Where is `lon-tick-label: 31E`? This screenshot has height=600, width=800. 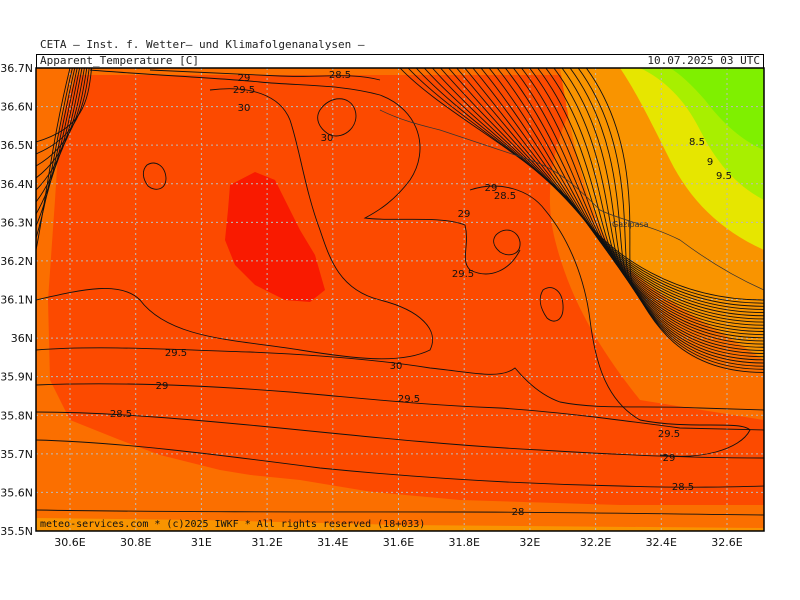 lon-tick-label: 31E is located at coordinates (201, 542).